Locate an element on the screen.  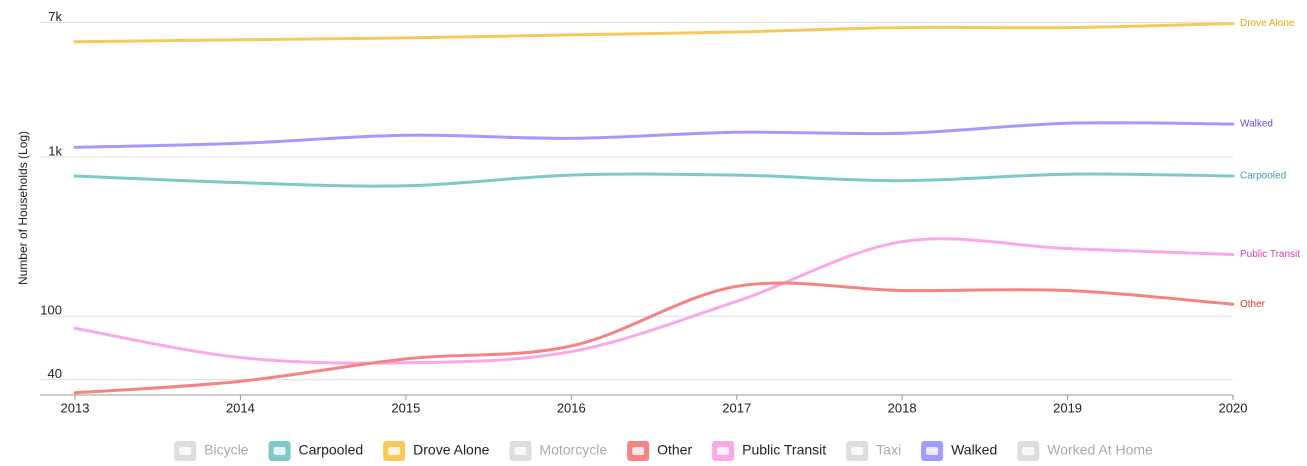
legend-item: Bicycle is located at coordinates (211, 451).